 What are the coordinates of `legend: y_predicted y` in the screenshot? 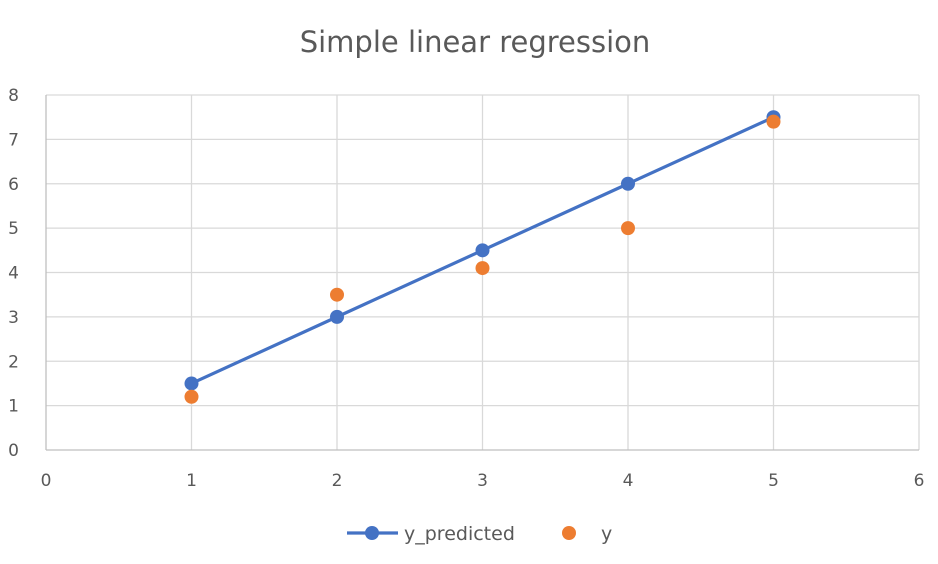 It's located at (479, 534).